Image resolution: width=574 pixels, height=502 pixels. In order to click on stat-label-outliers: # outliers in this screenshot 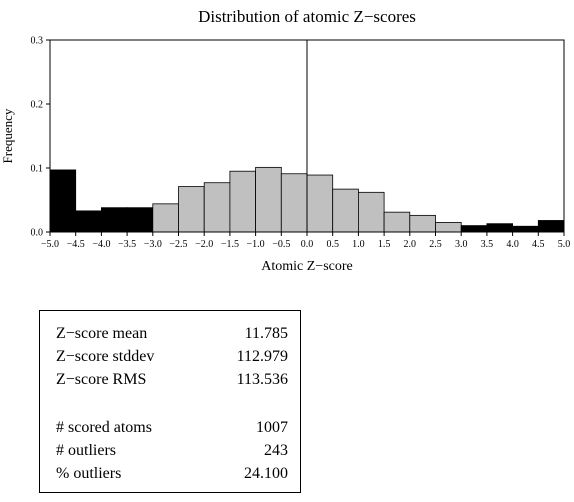, I will do `click(86, 450)`.